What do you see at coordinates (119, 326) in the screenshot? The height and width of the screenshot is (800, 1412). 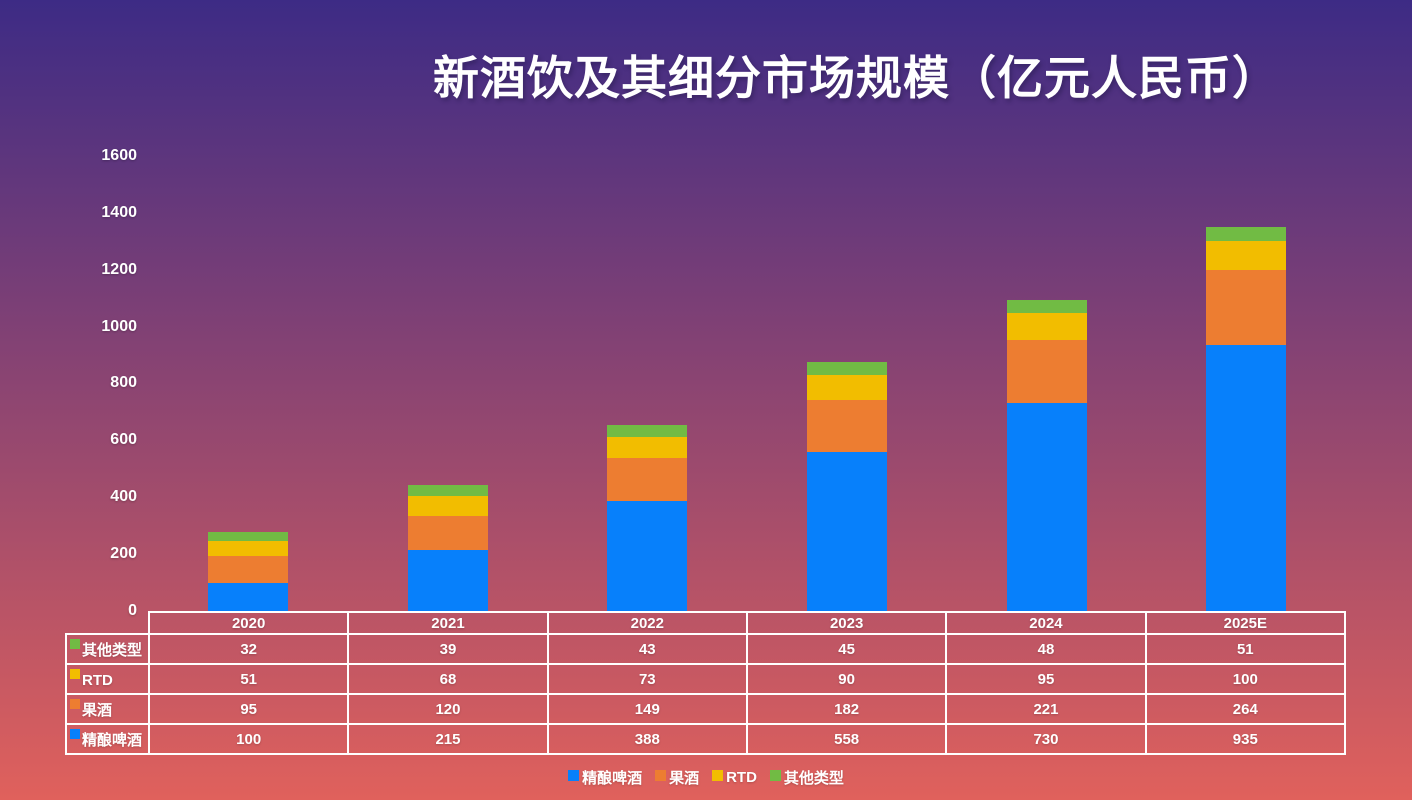 I see `y-axis-tick-label: 1000` at bounding box center [119, 326].